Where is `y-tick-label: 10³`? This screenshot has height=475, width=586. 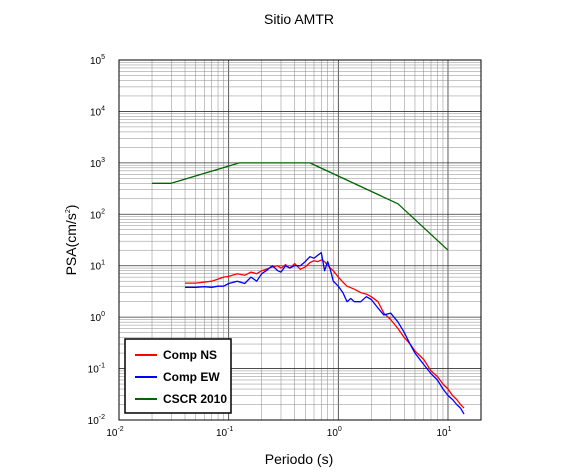
y-tick-label: 10³ is located at coordinates (97, 163).